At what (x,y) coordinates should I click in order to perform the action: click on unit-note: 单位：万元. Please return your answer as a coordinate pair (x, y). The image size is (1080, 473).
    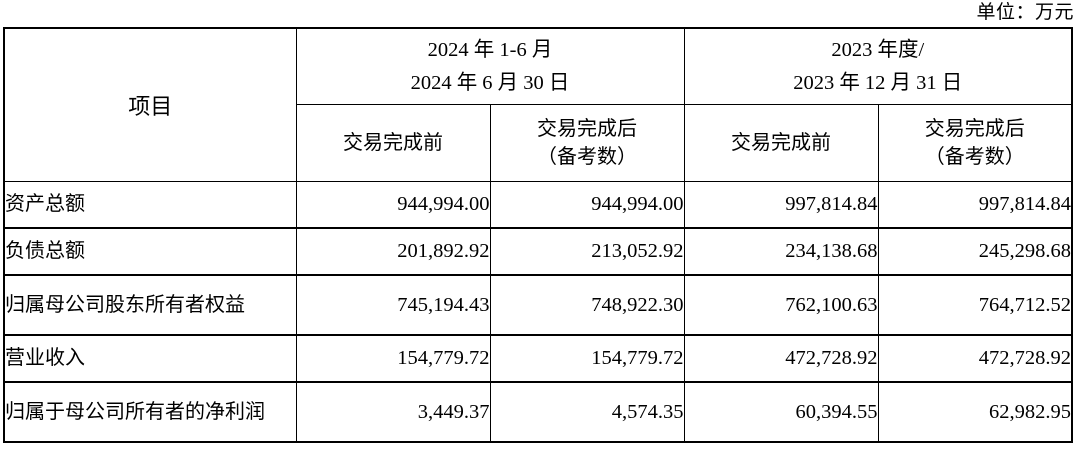
    Looking at the image, I should click on (1025, 12).